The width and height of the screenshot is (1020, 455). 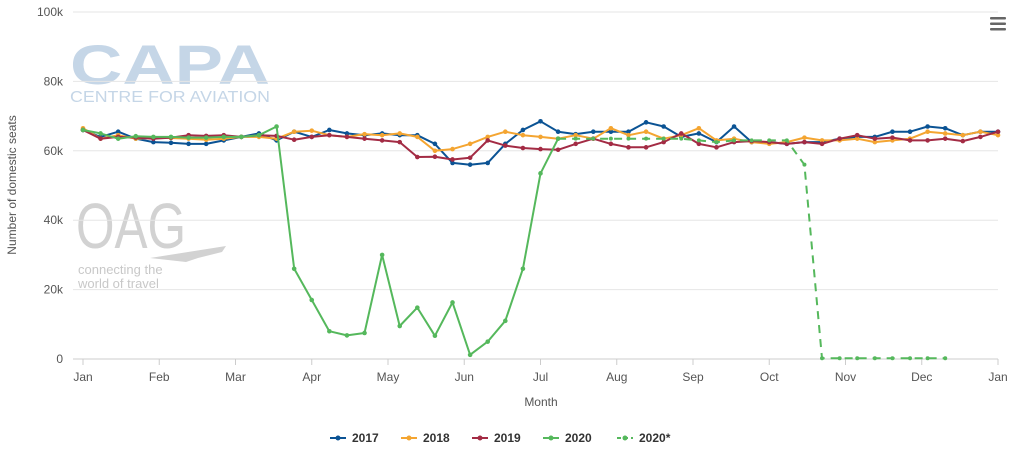 I want to click on capa-logo-subtext: CENTRE FOR AVIATION, so click(x=170, y=97).